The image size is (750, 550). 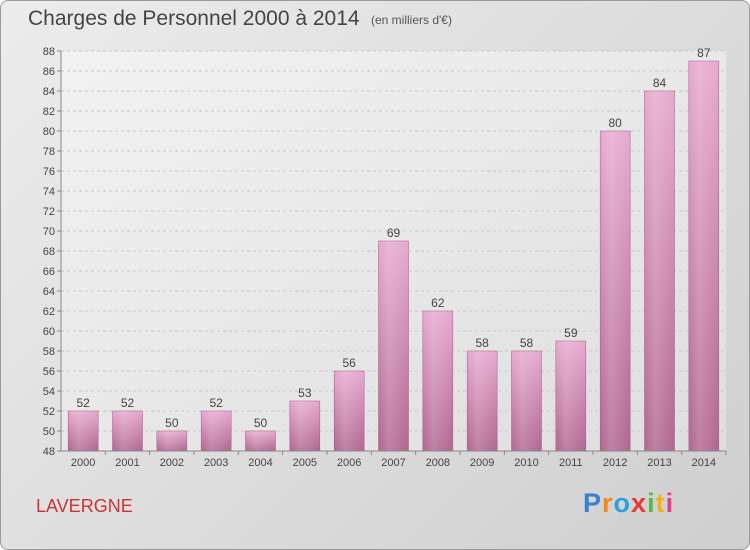 What do you see at coordinates (305, 463) in the screenshot?
I see `x-tick-label: 2005` at bounding box center [305, 463].